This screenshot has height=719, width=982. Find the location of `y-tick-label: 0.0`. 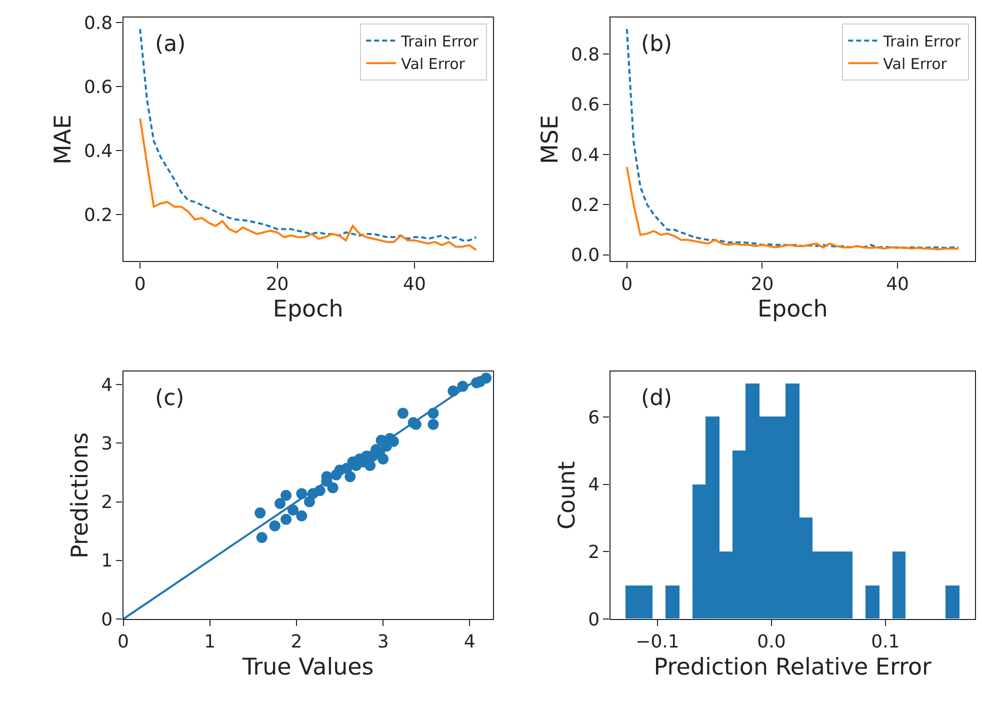

y-tick-label: 0.0 is located at coordinates (585, 255).